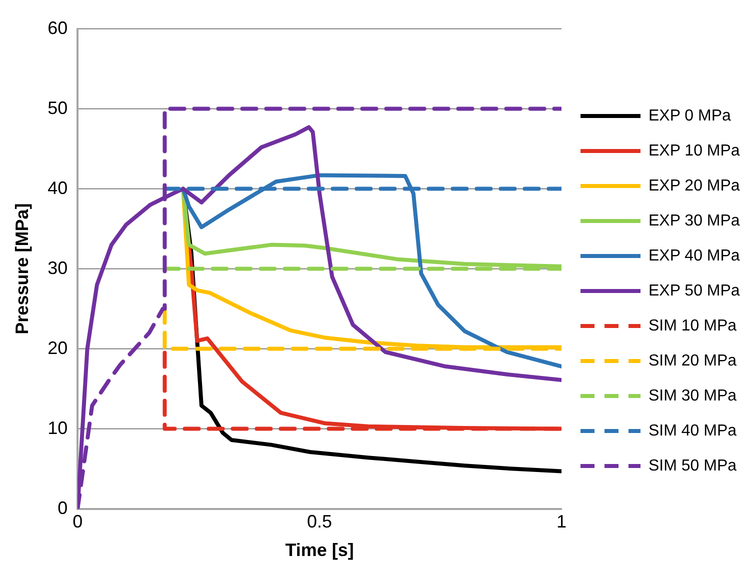 The width and height of the screenshot is (751, 575). I want to click on x-axis-title: Time [s], so click(319, 550).